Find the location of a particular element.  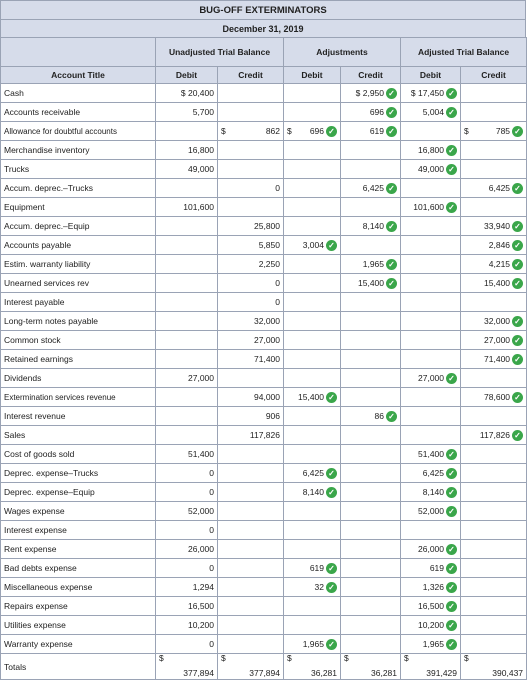

amount-value: 16,800 is located at coordinates (431, 150).